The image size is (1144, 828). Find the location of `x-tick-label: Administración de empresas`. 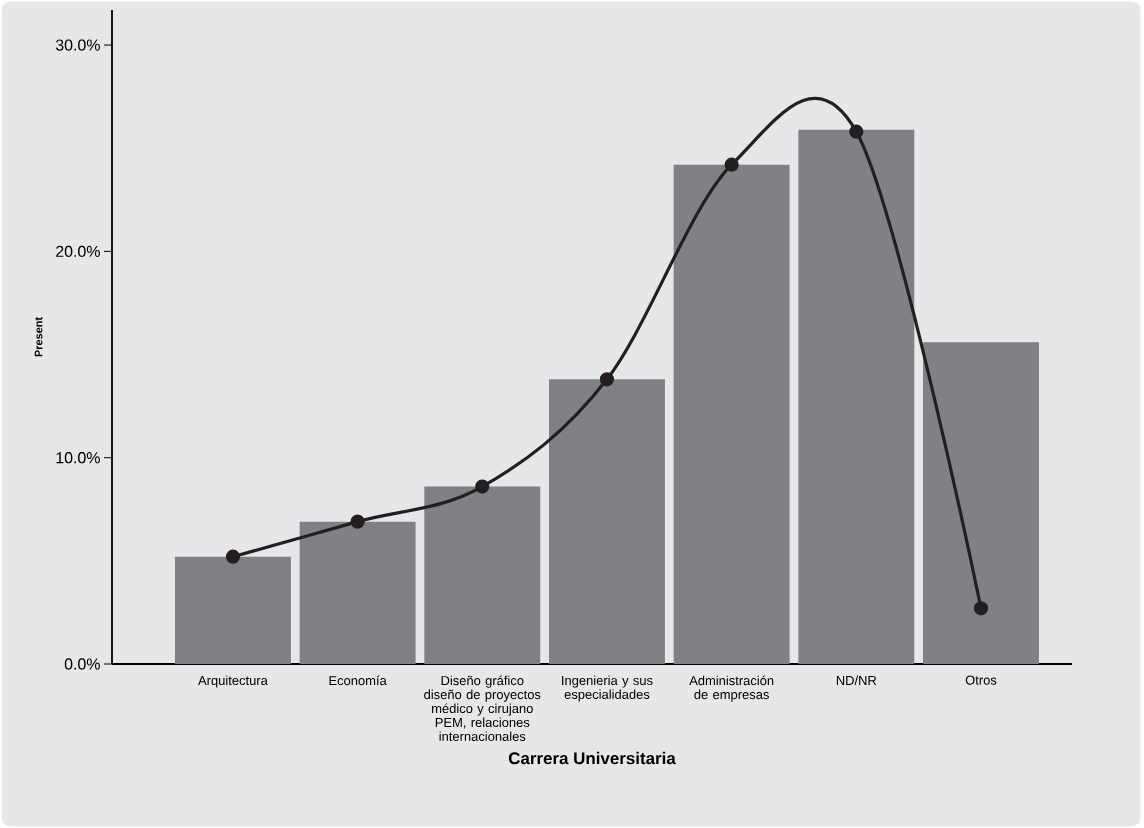

x-tick-label: Administración de empresas is located at coordinates (731, 688).